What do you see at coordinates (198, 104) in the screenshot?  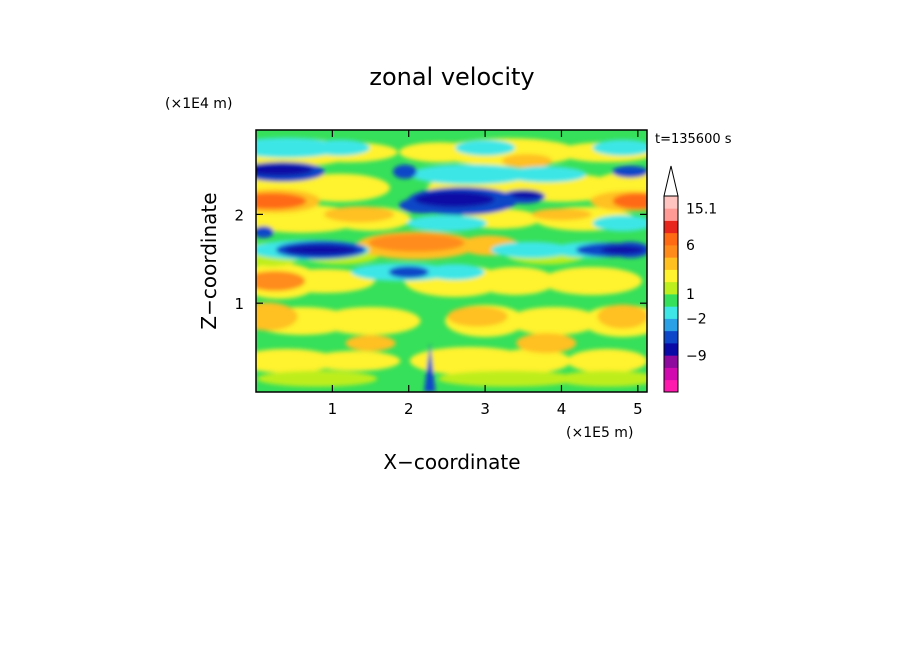 I see `y-unit-label: (×1E4 m)` at bounding box center [198, 104].